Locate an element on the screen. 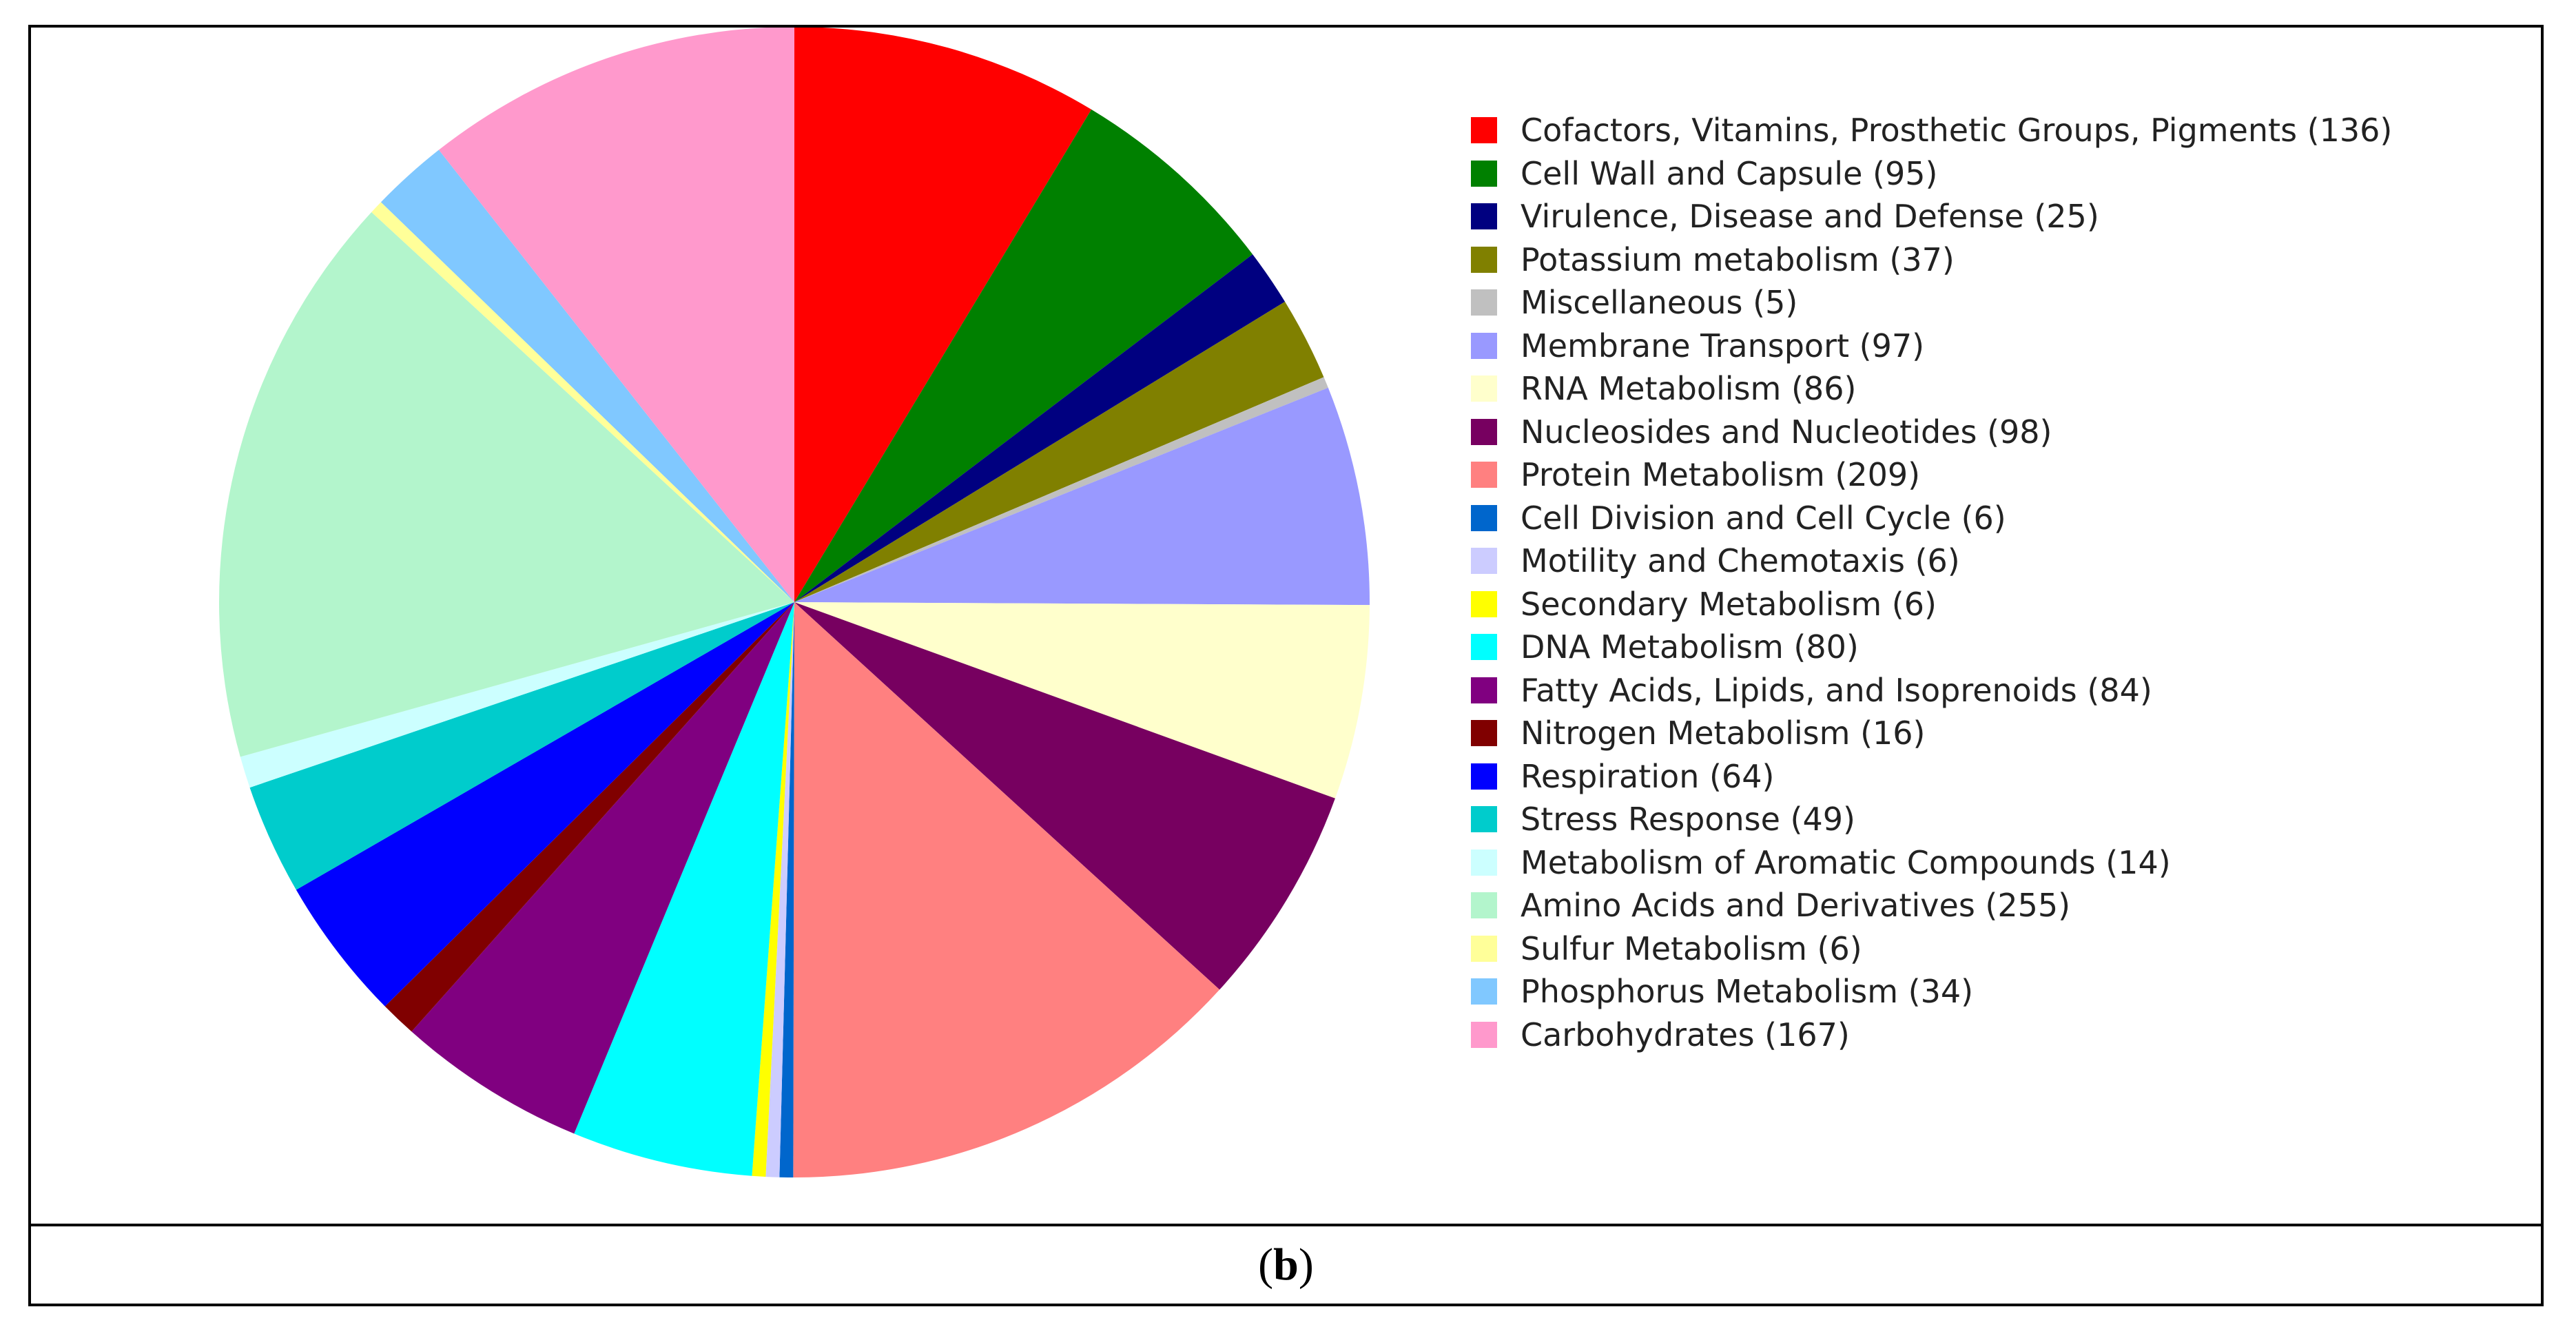  legend-item: Cell Wall and Capsule (95) is located at coordinates (1931, 174).